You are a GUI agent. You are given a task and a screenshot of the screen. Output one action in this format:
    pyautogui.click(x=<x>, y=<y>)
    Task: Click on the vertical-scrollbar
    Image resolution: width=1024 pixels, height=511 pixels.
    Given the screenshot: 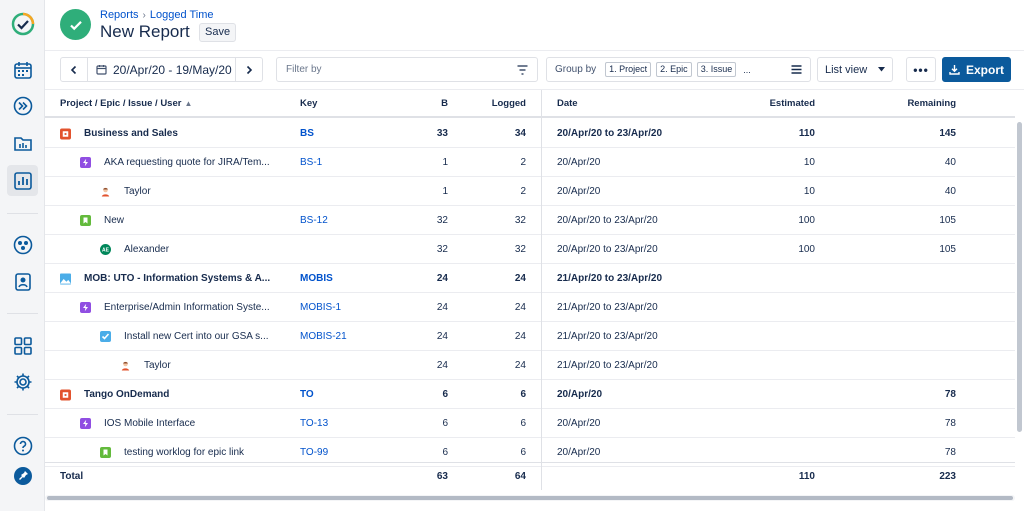 What is the action you would take?
    pyautogui.click(x=1019, y=277)
    